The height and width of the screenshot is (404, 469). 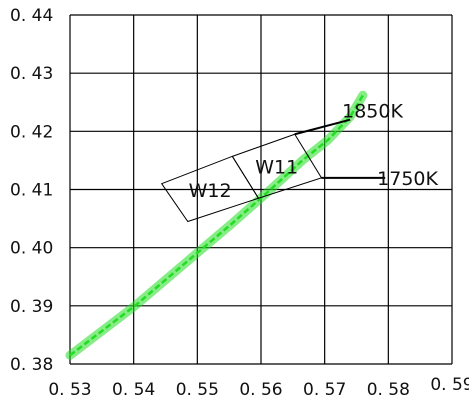 I want to click on x-tick-label: 0. 55, so click(x=197, y=390).